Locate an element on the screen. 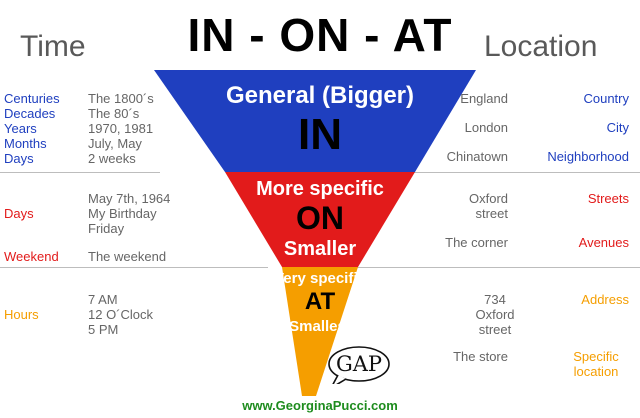  time-example: 12 O´Clock is located at coordinates (121, 314).